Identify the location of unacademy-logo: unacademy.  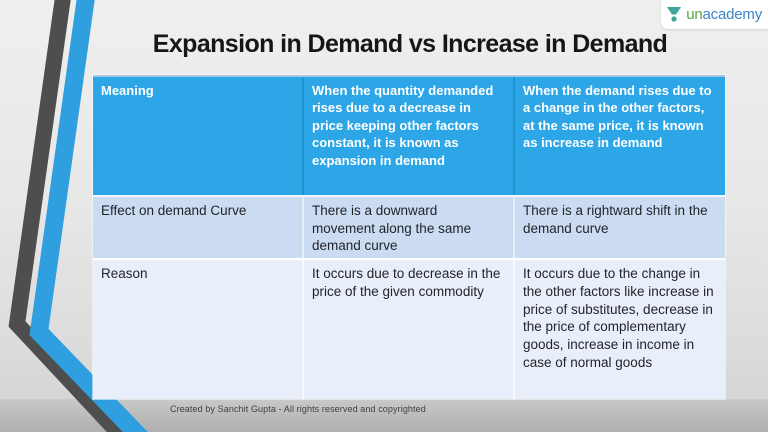
(714, 14).